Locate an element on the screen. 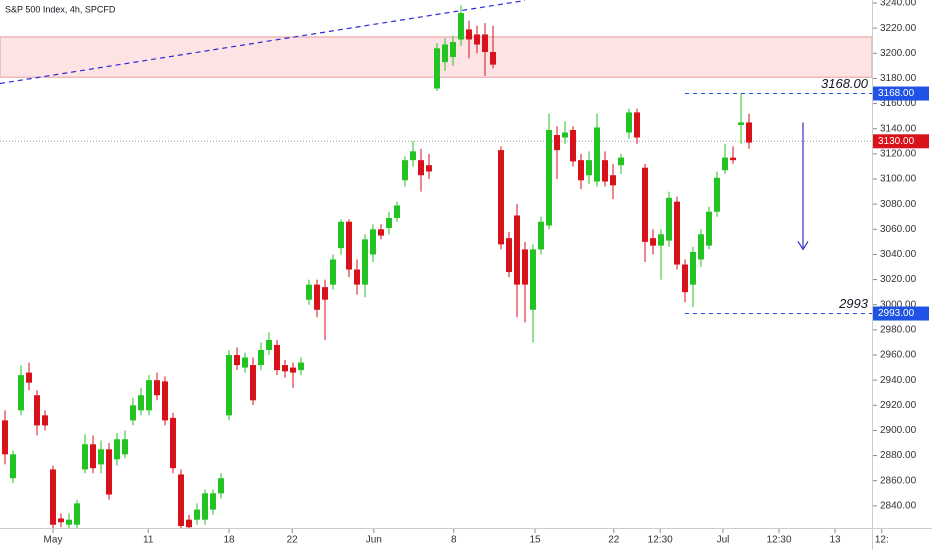  arrow-head is located at coordinates (803, 246).